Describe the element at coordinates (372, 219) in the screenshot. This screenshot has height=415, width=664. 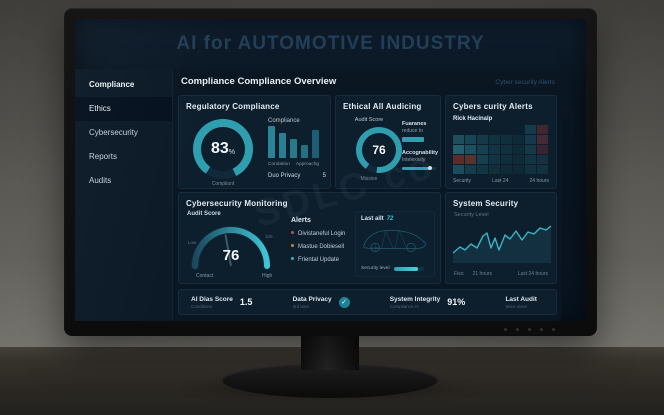
I see `last-audit-label: Last ailt` at that location.